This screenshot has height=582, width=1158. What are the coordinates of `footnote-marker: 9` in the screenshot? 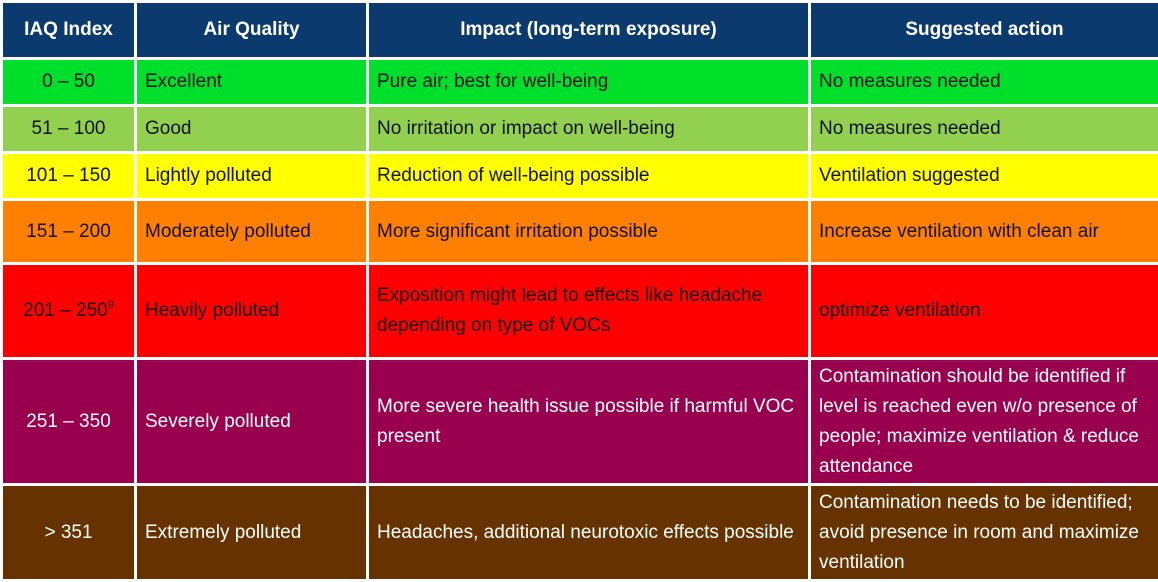 It's located at (111, 305).